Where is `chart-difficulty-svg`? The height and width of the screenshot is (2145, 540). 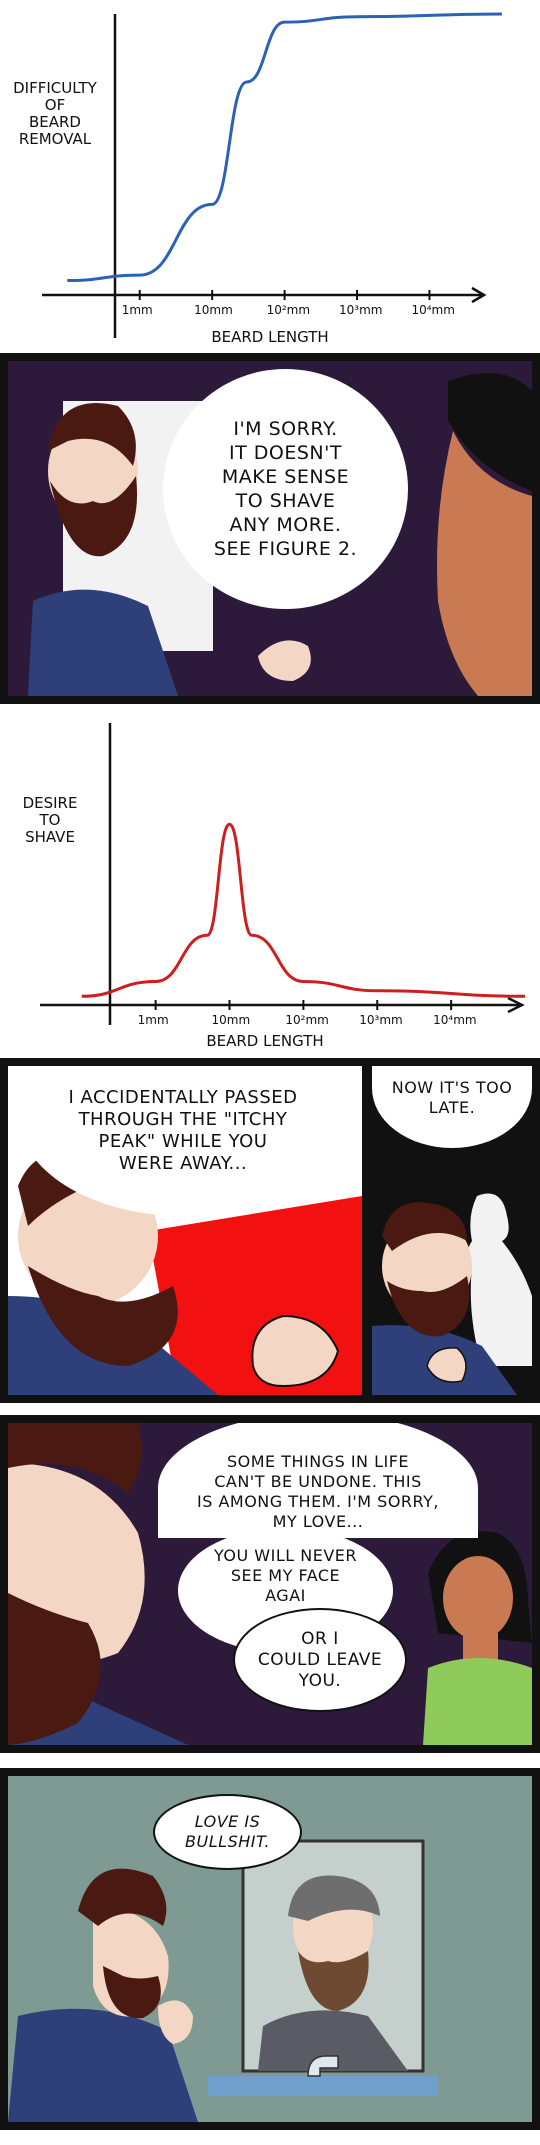
chart-difficulty-svg is located at coordinates (272, 175).